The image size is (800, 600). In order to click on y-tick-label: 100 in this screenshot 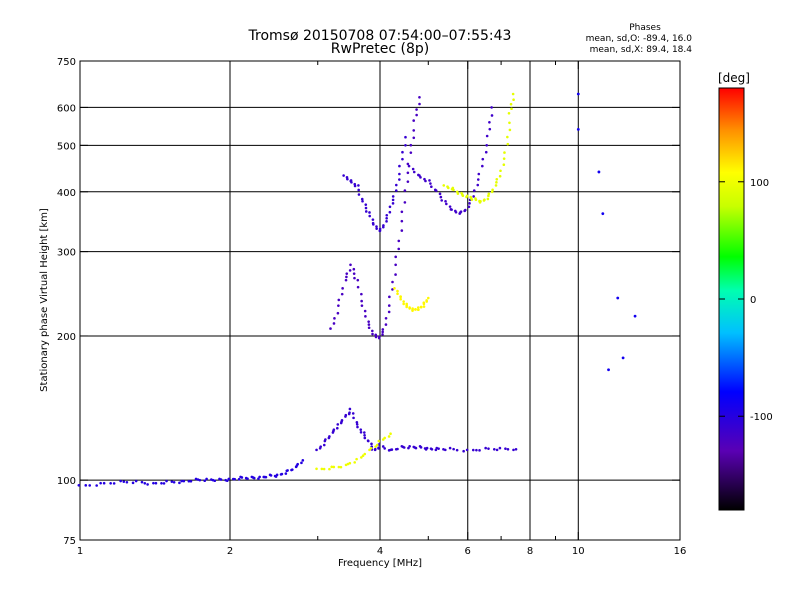, I will do `click(66, 481)`.